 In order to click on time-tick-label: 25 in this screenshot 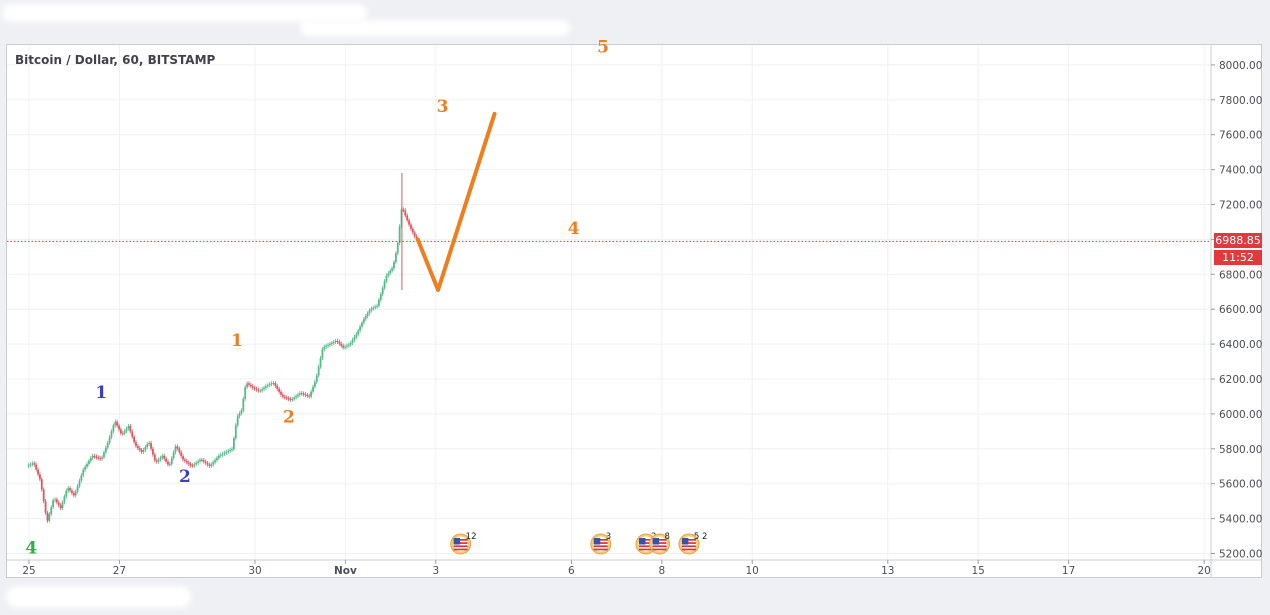, I will do `click(28, 571)`.